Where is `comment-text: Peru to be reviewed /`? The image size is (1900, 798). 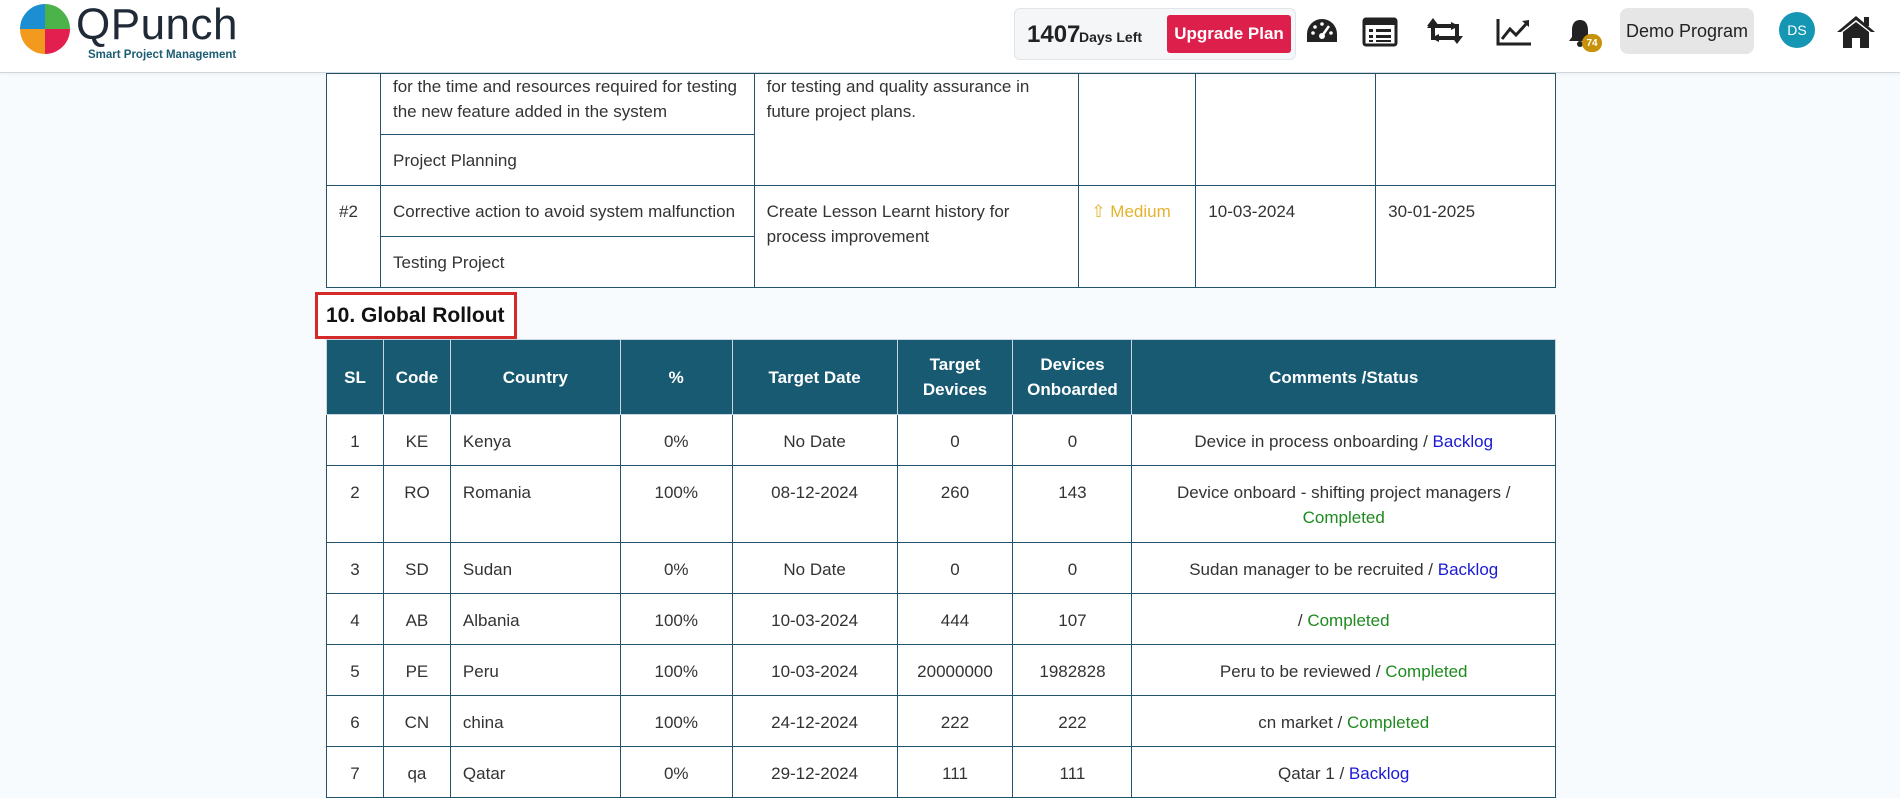
comment-text: Peru to be reviewed / is located at coordinates (1302, 671).